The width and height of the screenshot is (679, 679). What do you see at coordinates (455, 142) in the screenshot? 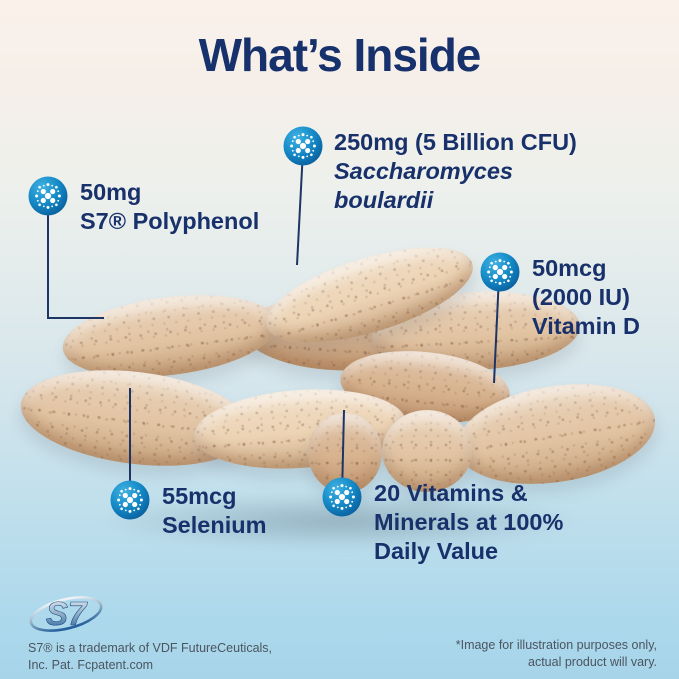
I see `callout-amount: 250mg (5 Billion CFU)` at bounding box center [455, 142].